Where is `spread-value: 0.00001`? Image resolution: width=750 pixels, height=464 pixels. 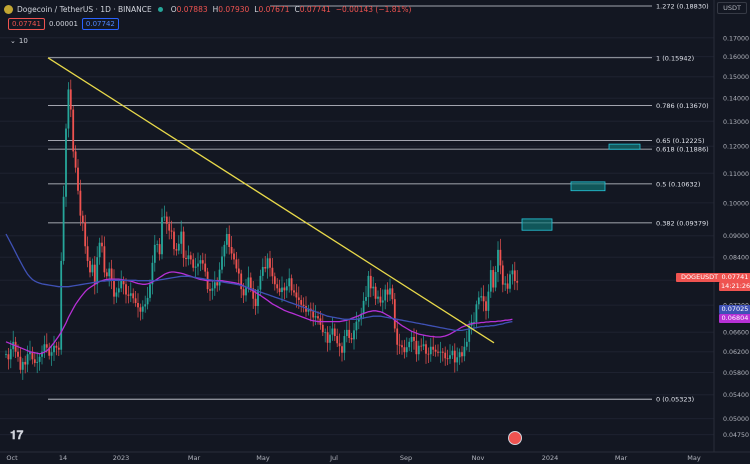 spread-value: 0.00001 is located at coordinates (63, 24).